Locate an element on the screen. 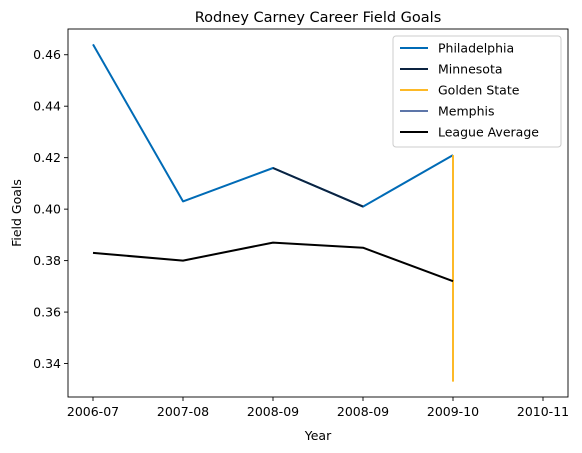 This screenshot has width=582, height=453. y-tick-label: 0.34 is located at coordinates (47, 363).